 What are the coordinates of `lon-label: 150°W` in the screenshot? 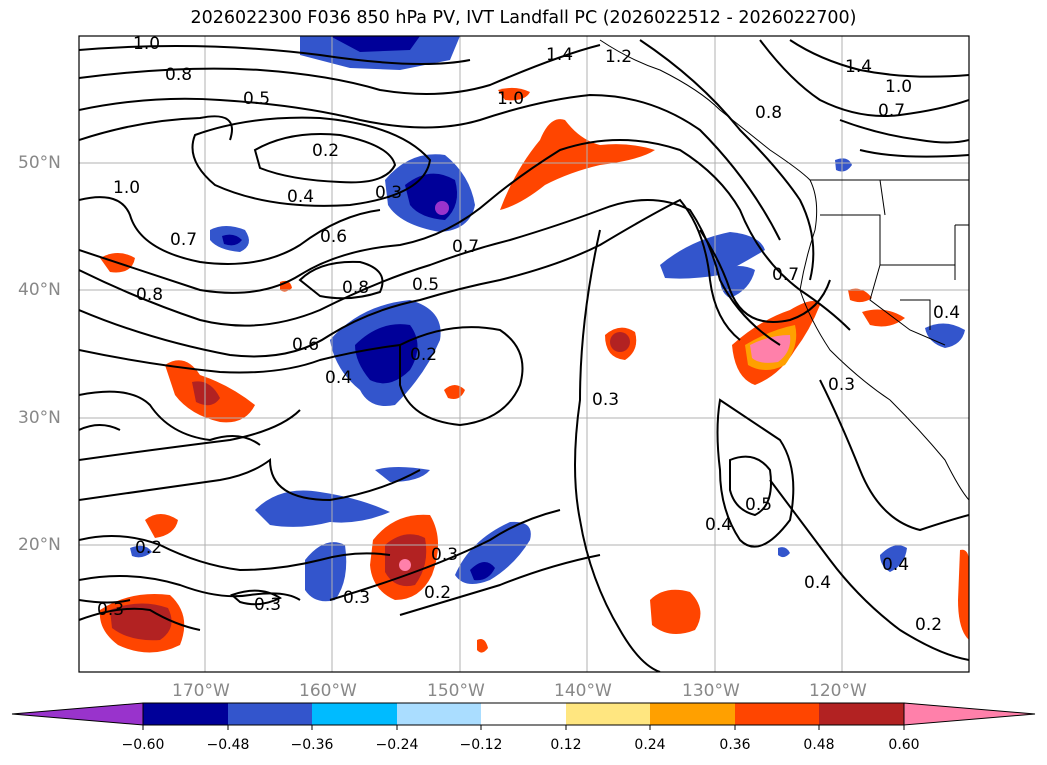 It's located at (456, 691).